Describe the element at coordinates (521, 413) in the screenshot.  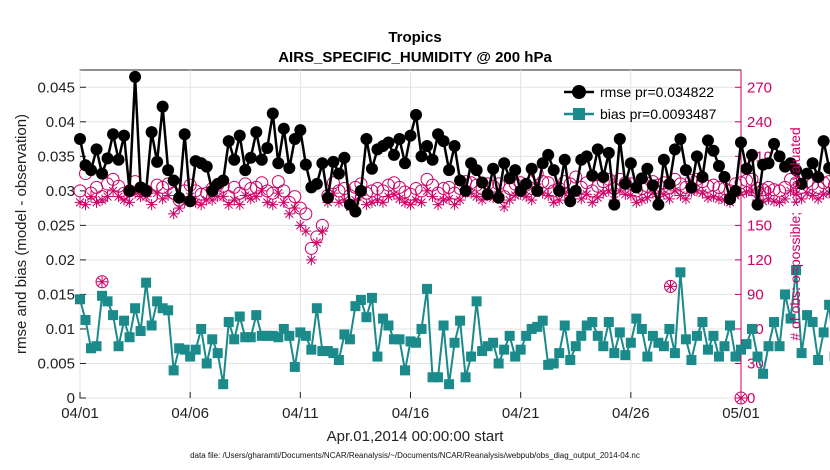
I see `x-tick-label: 04/21` at that location.